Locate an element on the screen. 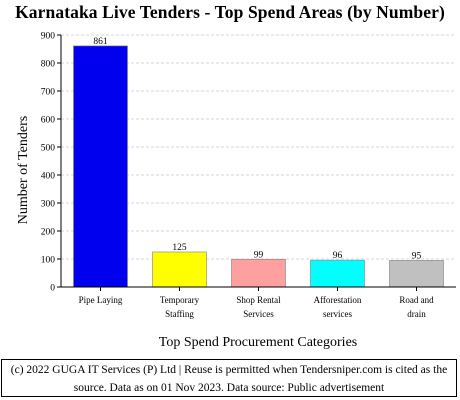  x-category-label: Pipe Laying is located at coordinates (101, 300).